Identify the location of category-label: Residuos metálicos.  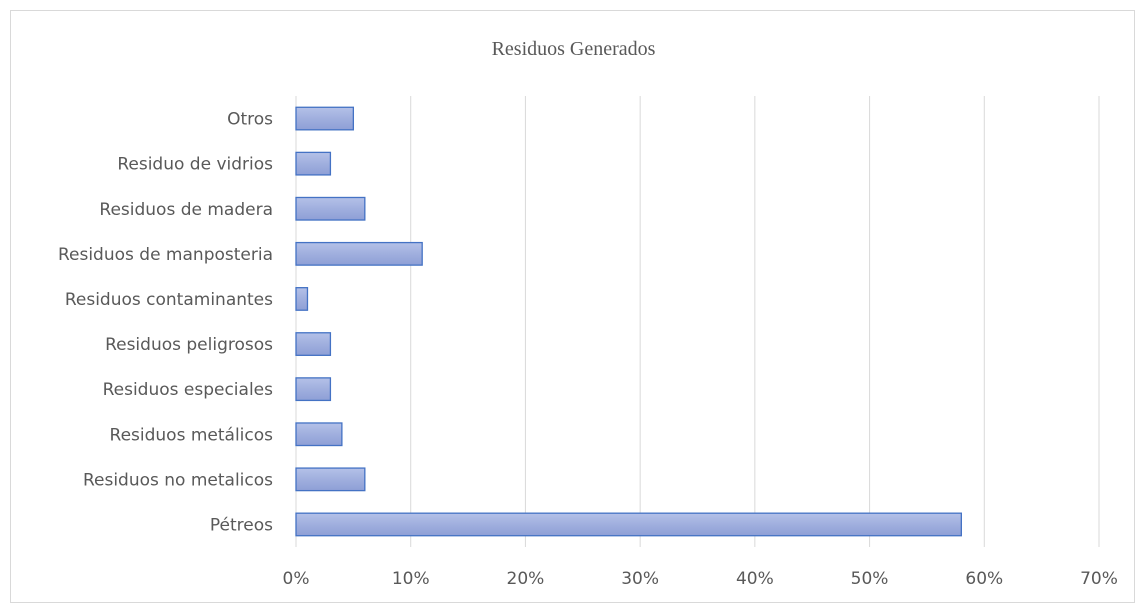
(192, 435).